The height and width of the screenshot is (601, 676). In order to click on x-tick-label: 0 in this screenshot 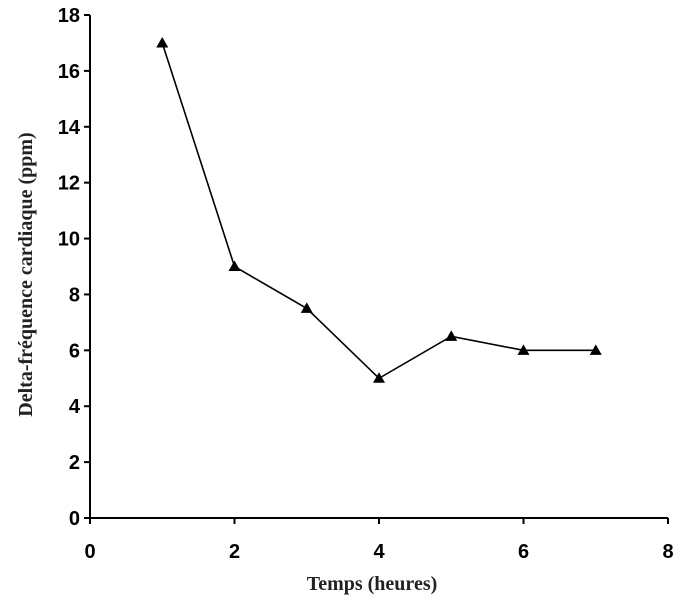, I will do `click(89, 552)`.